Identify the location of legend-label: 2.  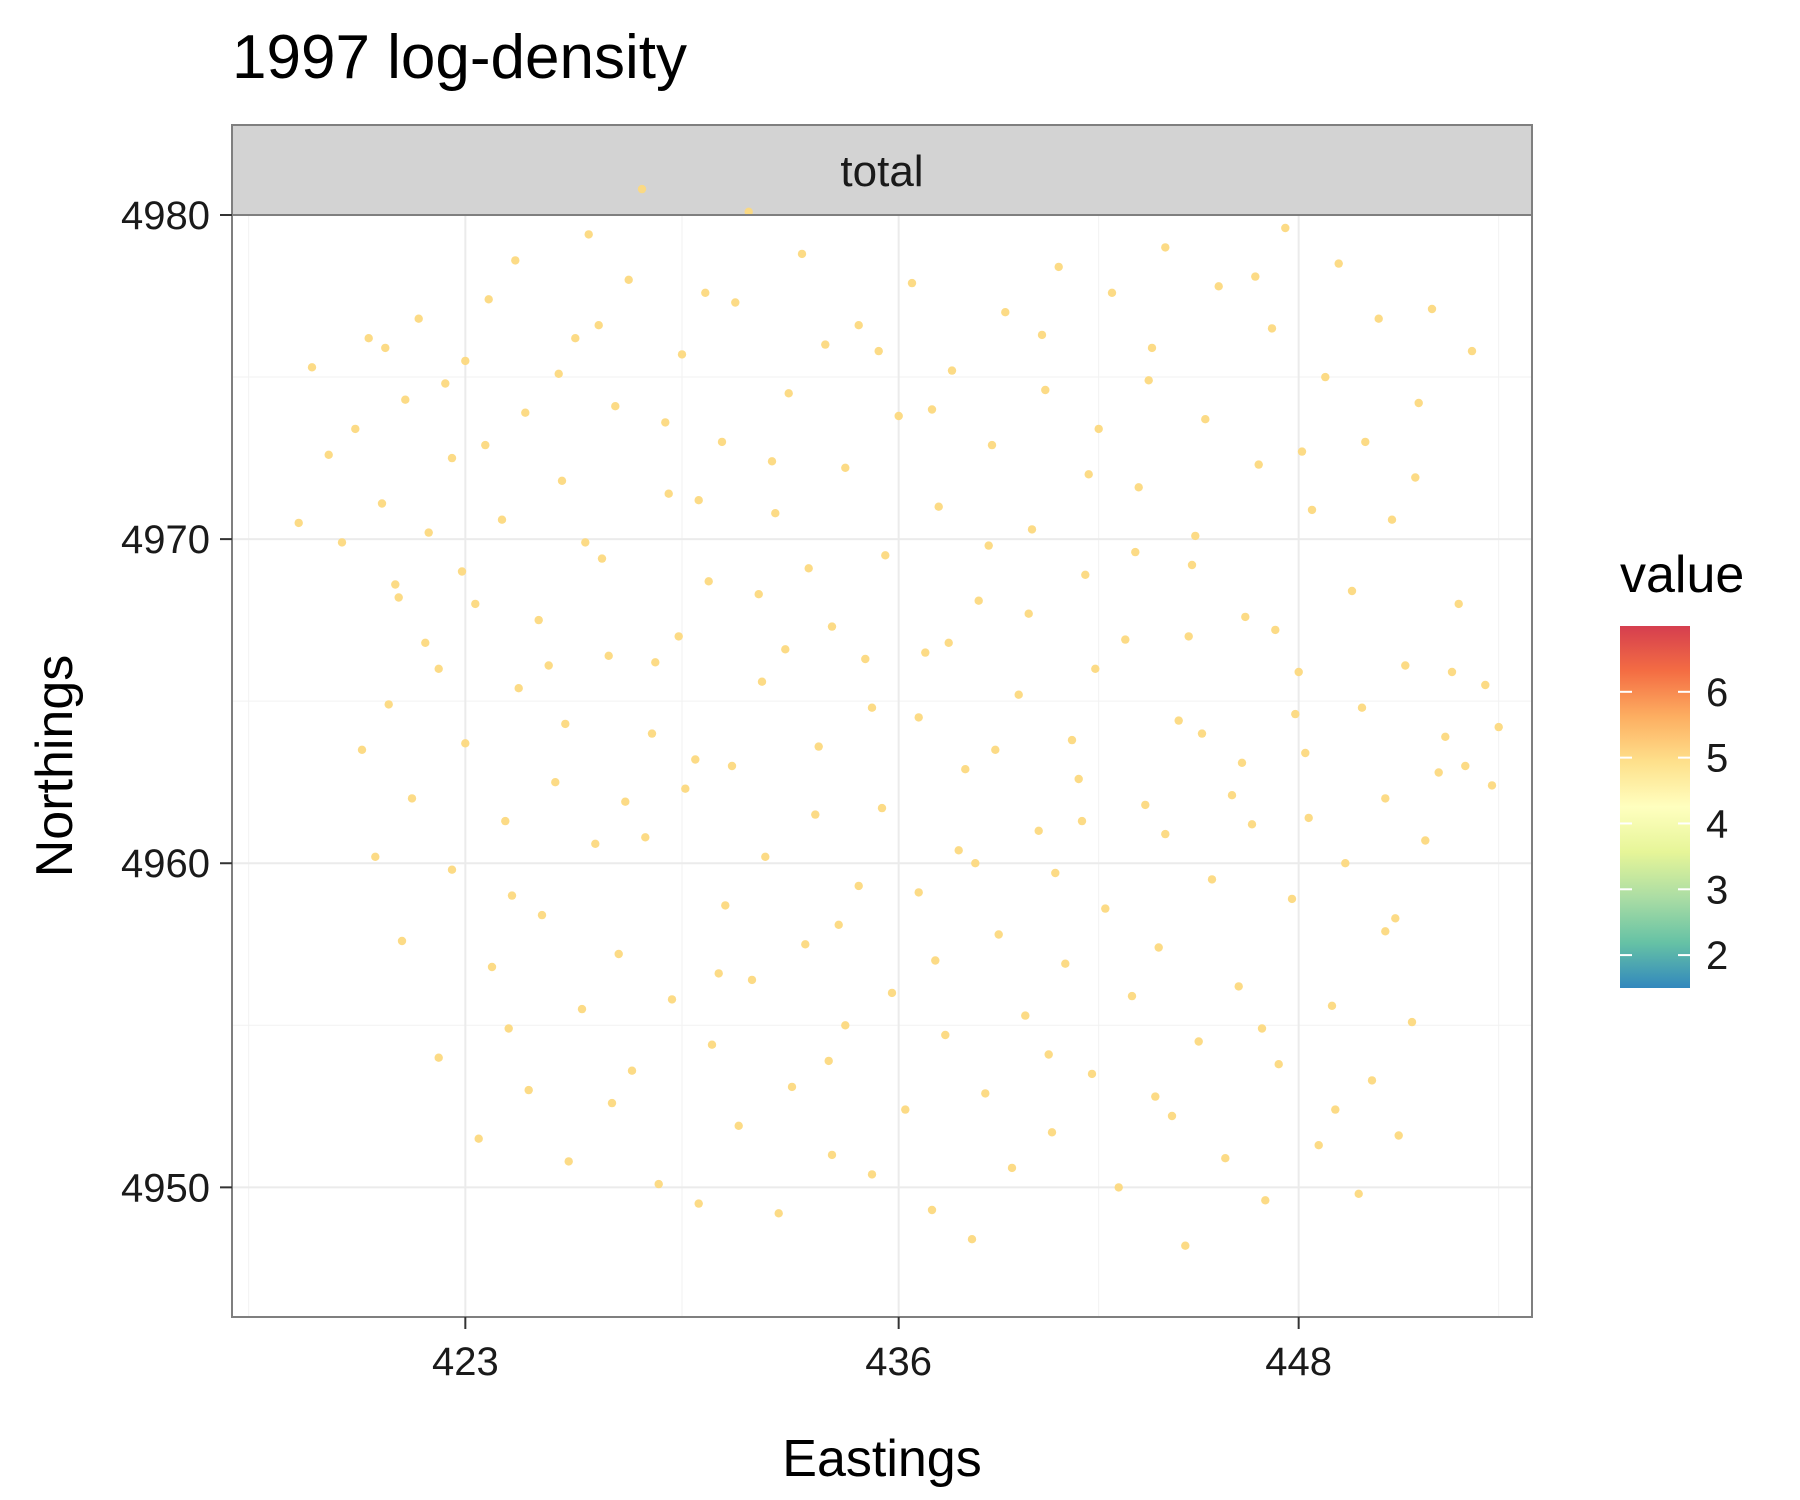
(1717, 956).